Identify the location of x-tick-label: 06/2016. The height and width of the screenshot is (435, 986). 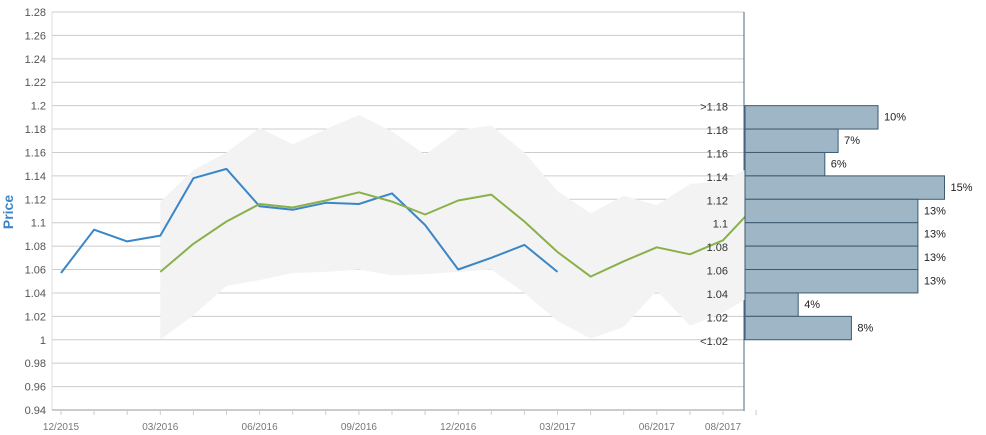
(260, 427).